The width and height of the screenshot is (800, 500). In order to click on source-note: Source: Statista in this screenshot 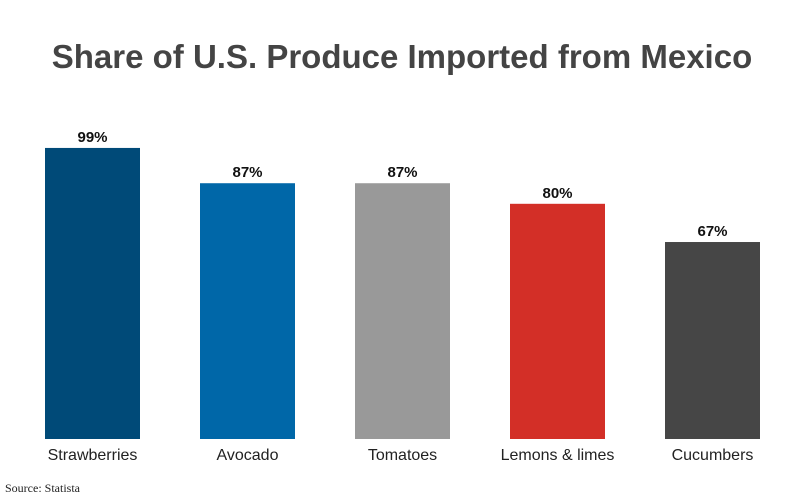, I will do `click(43, 488)`.